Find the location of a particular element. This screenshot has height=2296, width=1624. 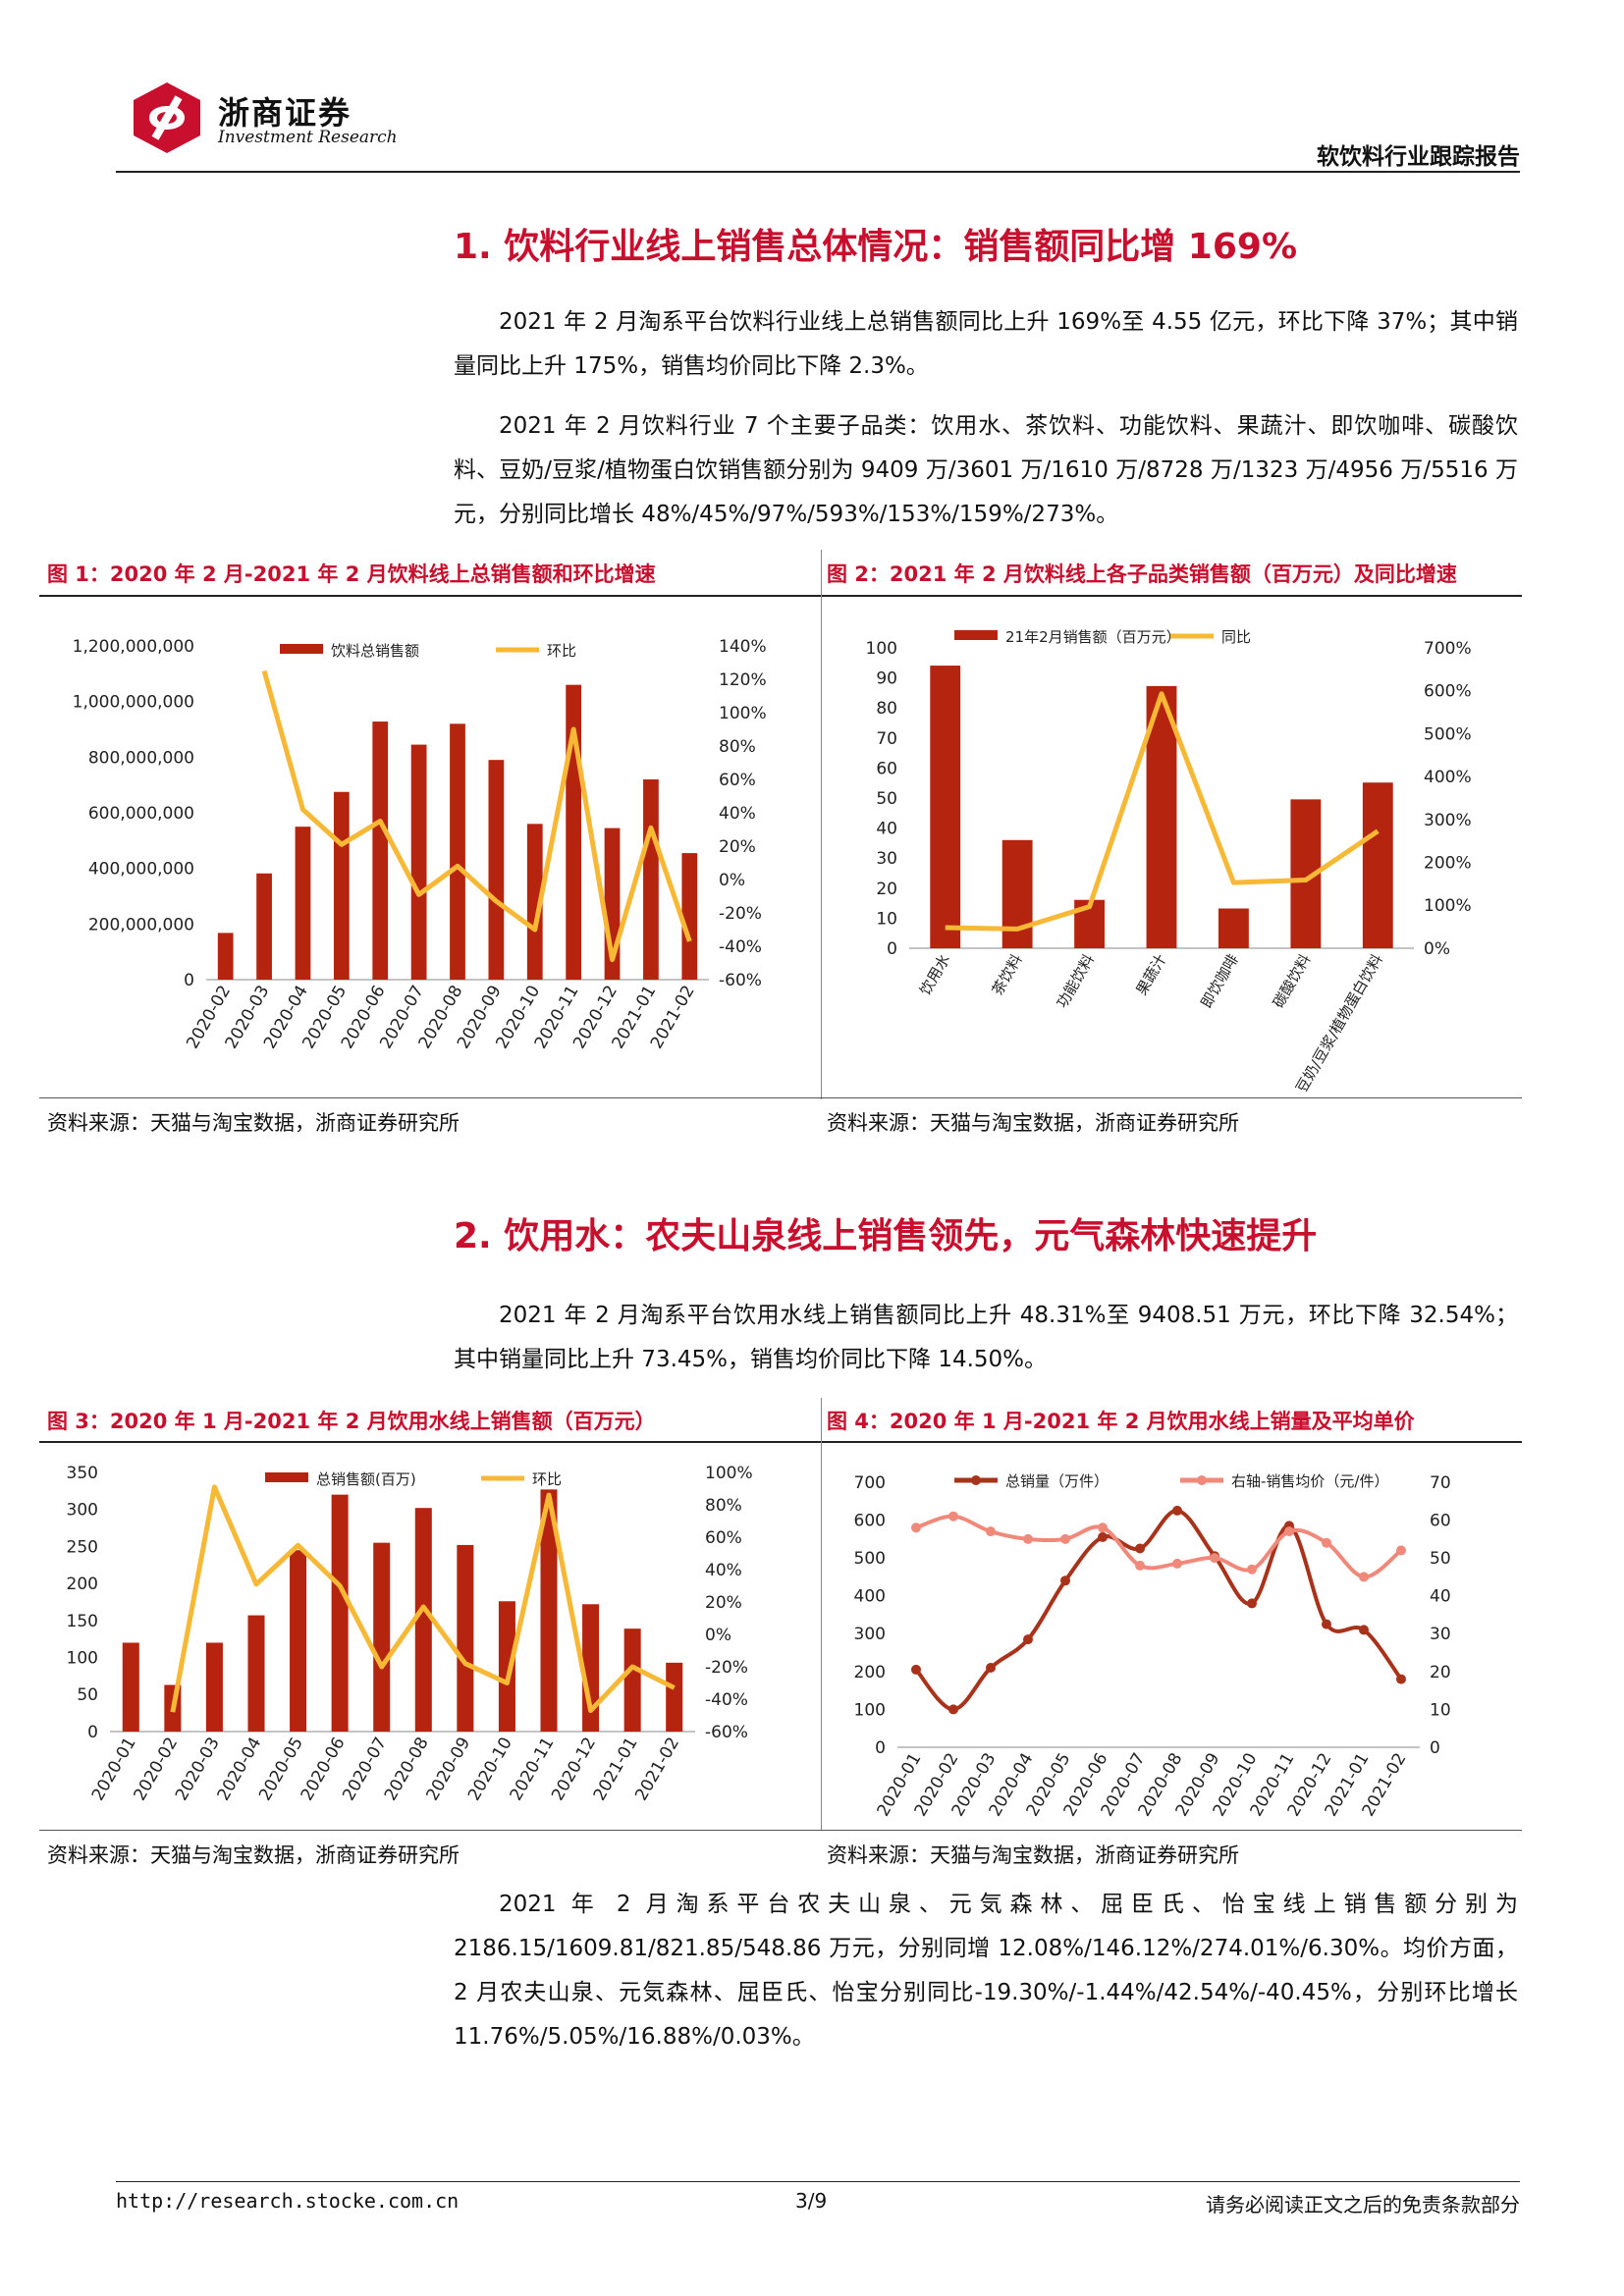

y-tick-label-right: 50 is located at coordinates (1440, 1559).